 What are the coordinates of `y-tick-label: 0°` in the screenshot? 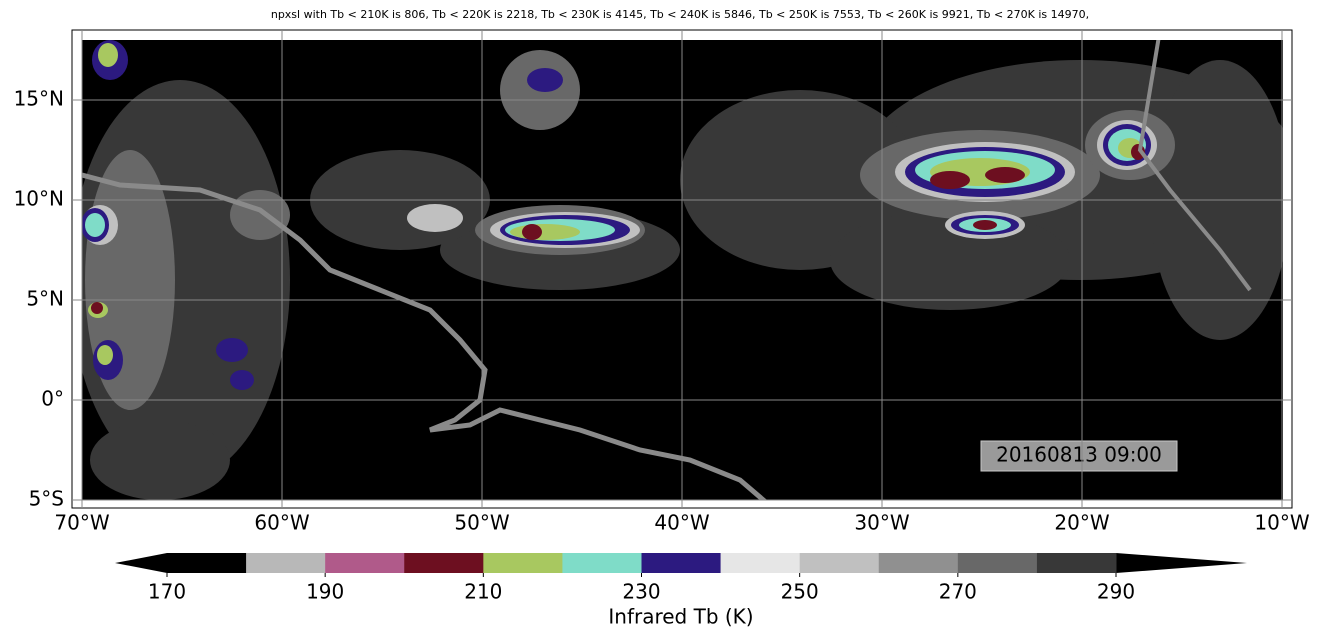 It's located at (52, 399).